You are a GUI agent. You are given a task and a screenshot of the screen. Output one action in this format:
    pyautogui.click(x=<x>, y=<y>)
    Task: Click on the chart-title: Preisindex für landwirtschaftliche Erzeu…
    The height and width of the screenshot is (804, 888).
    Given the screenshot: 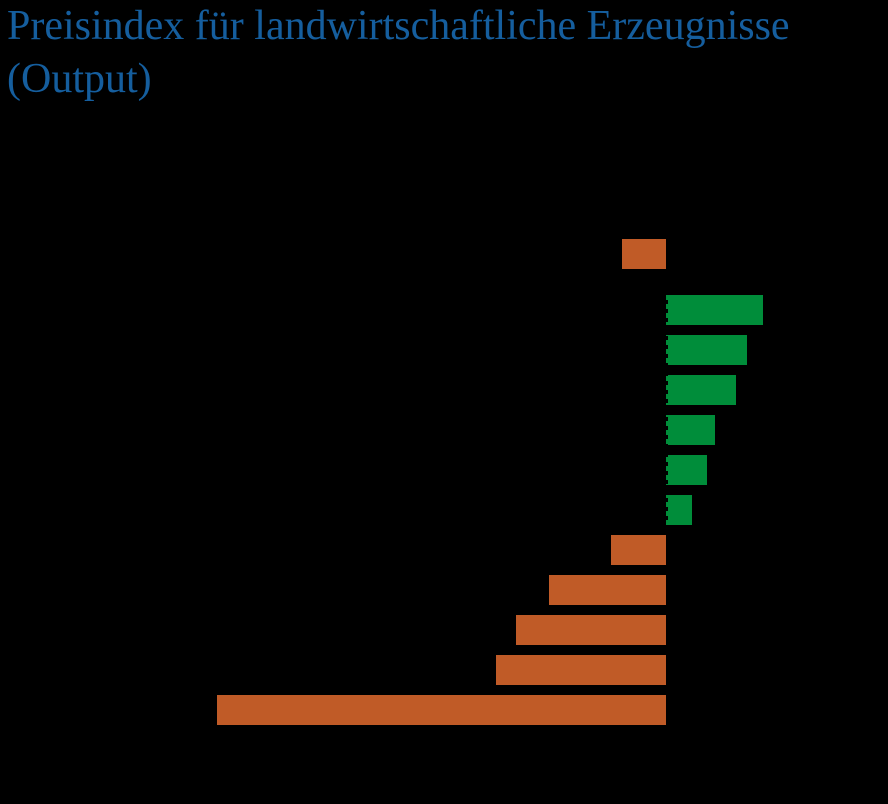 What is the action you would take?
    pyautogui.click(x=398, y=53)
    